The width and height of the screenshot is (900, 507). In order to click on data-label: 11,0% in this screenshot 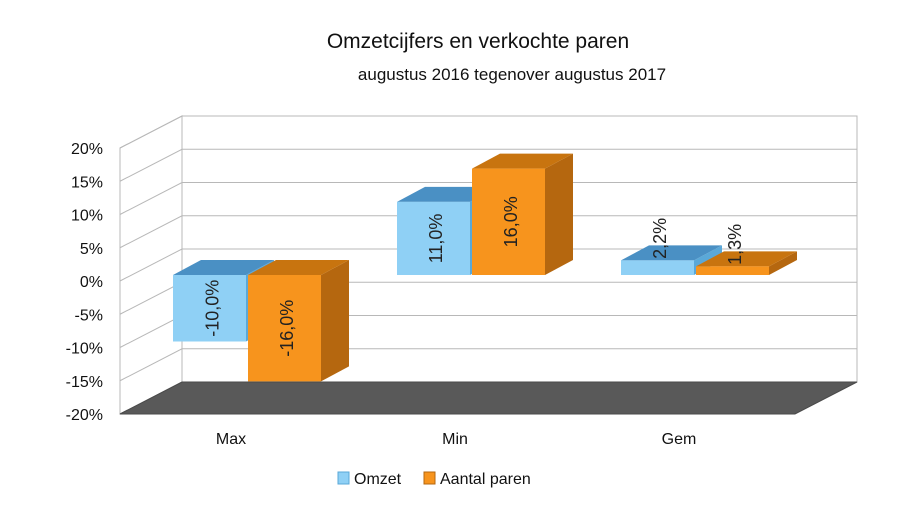, I will do `click(436, 239)`.